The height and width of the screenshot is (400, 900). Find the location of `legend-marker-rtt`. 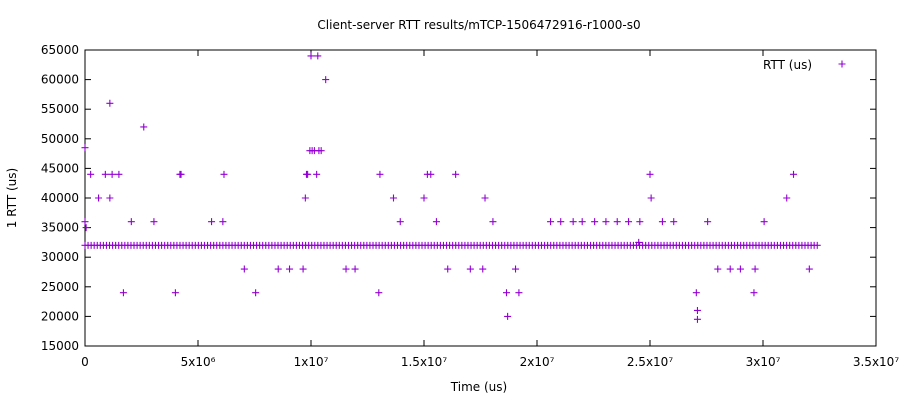

legend-marker-rtt is located at coordinates (842, 64).